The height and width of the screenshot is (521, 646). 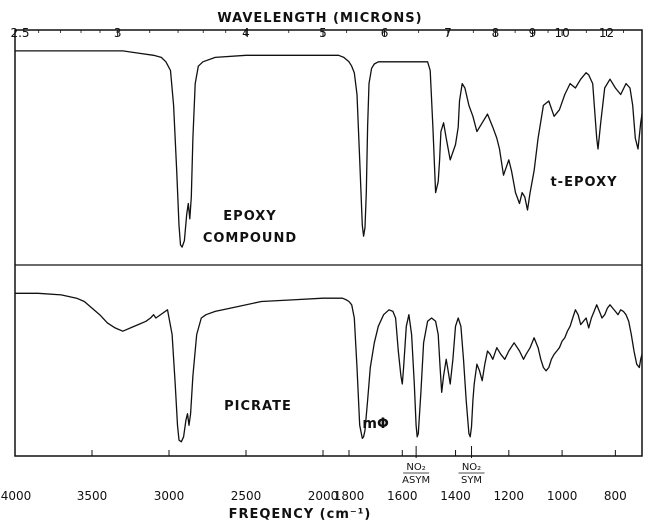 What do you see at coordinates (118, 33) in the screenshot?
I see `top-tick-label: 3` at bounding box center [118, 33].